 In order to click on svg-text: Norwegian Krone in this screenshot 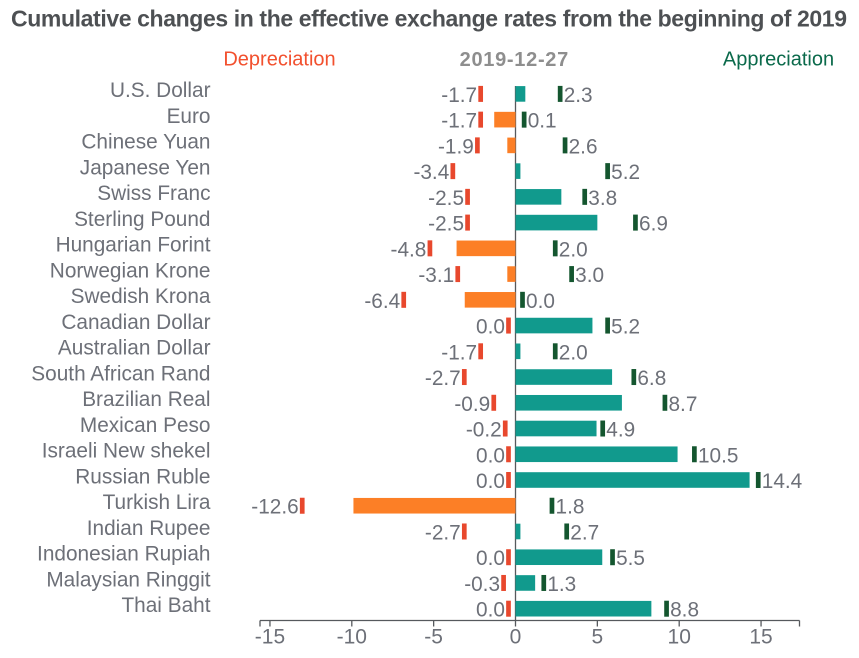, I will do `click(130, 270)`.